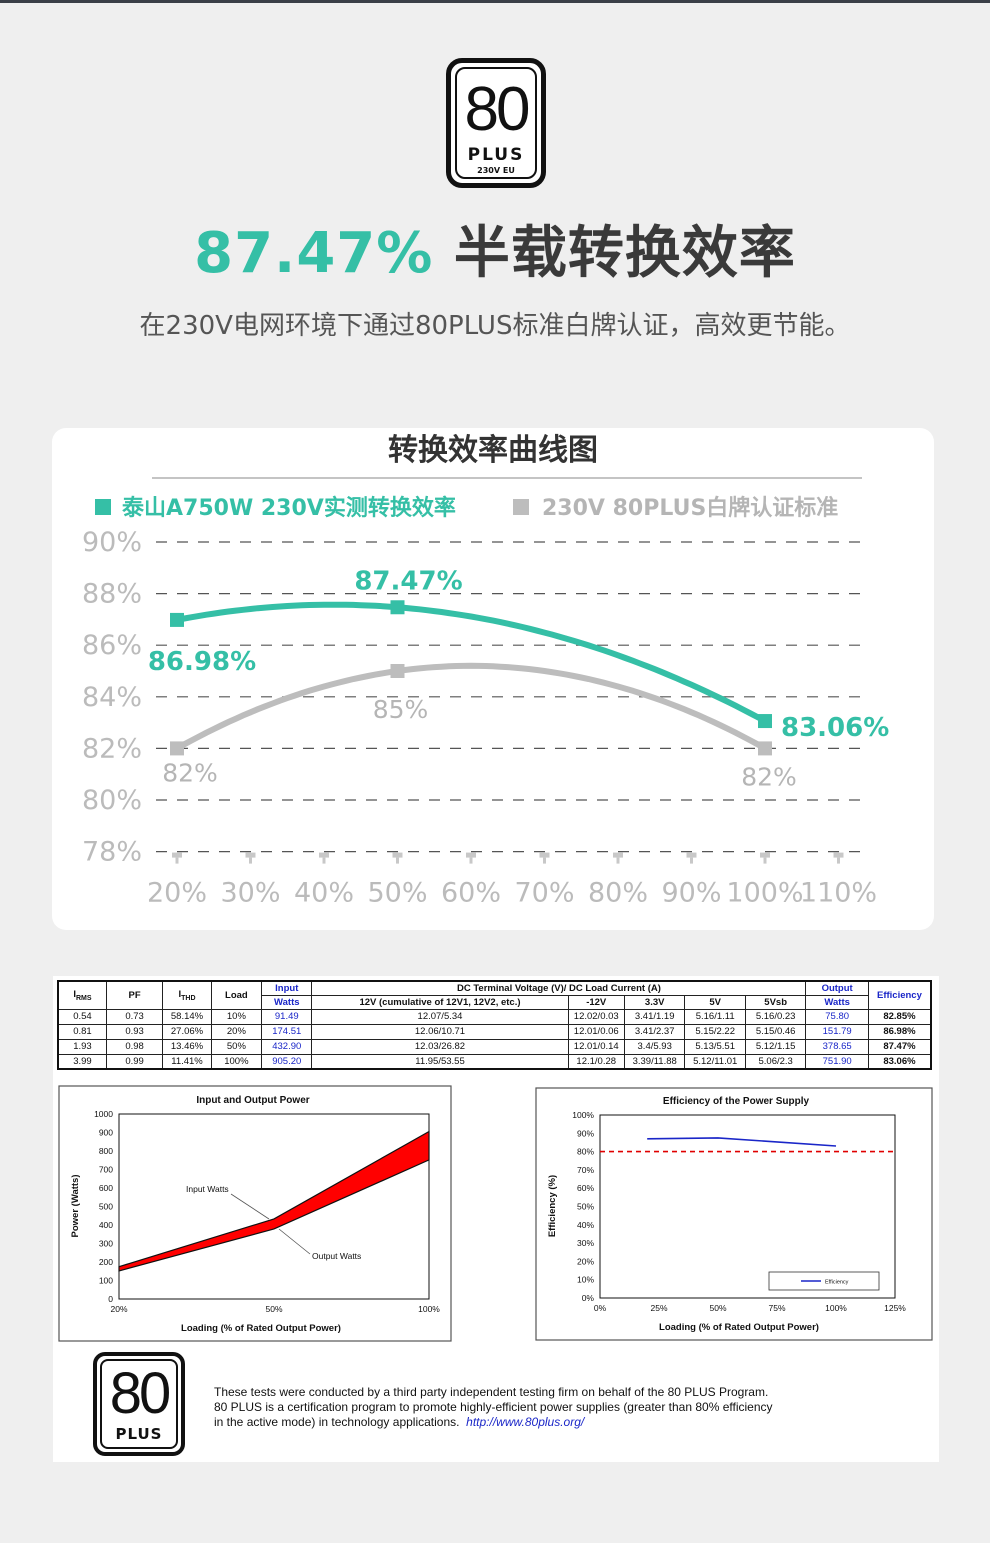 The width and height of the screenshot is (990, 1543). I want to click on top-border, so click(495, 1).